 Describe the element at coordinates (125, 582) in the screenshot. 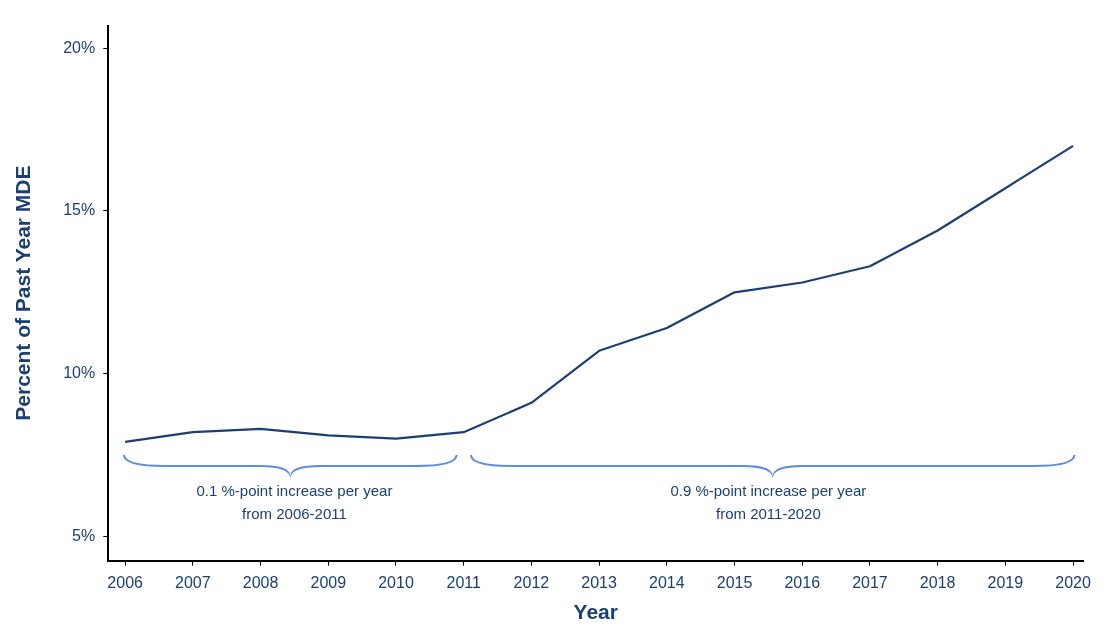

I see `x-tick-label: 2006` at that location.